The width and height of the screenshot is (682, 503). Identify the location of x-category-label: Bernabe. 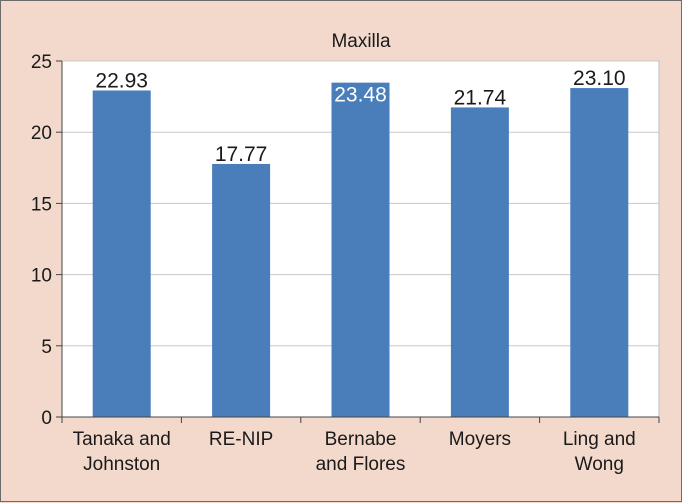
(361, 439).